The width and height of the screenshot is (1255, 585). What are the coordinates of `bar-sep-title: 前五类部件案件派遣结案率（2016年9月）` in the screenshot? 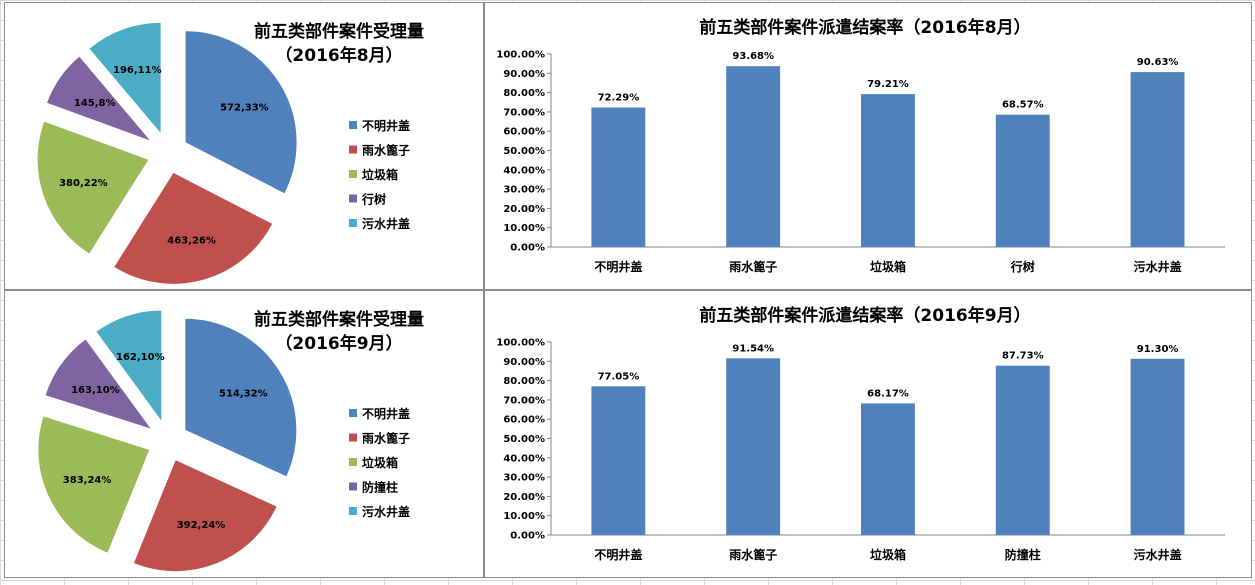 It's located at (864, 315).